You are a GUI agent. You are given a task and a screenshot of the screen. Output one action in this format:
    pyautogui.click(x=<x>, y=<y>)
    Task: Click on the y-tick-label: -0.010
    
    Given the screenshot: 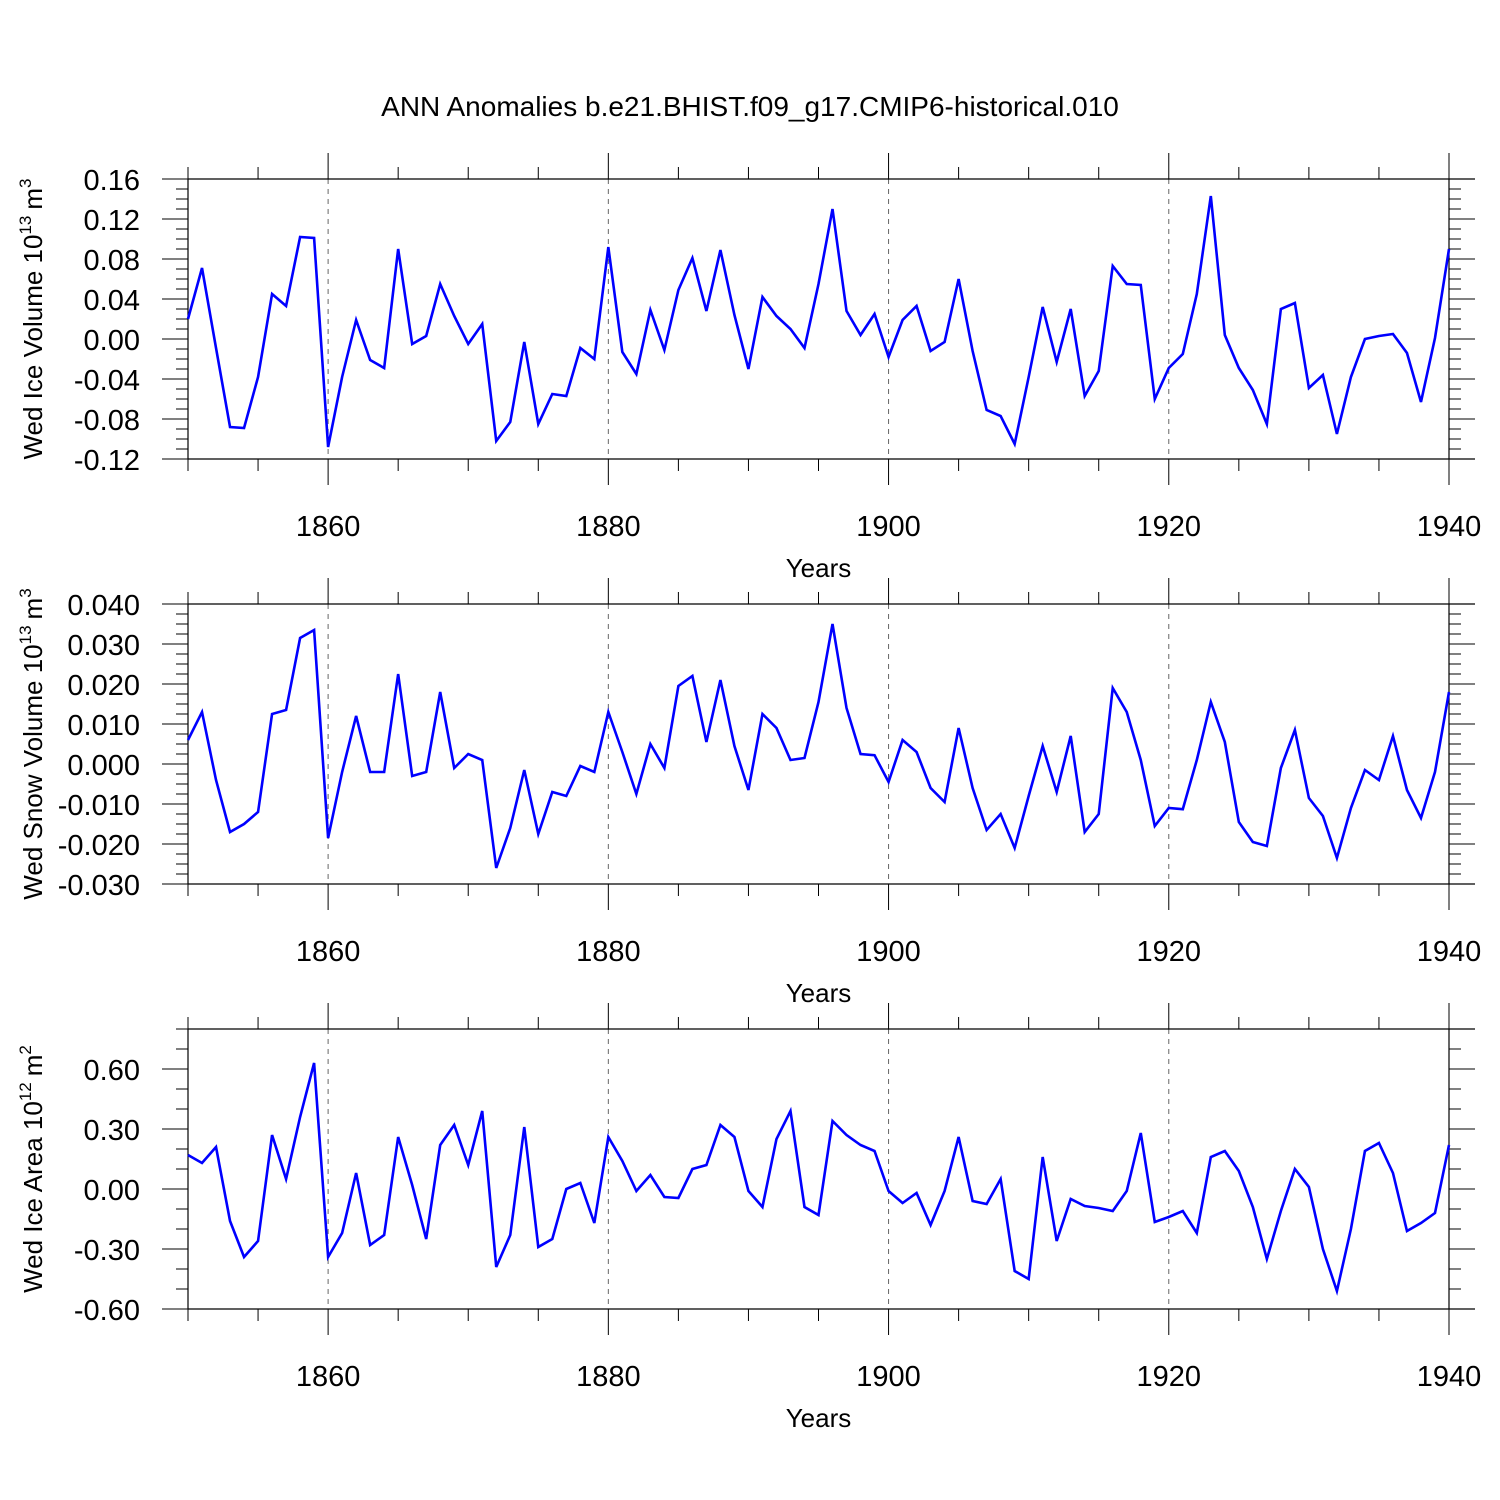 What is the action you would take?
    pyautogui.click(x=99, y=806)
    